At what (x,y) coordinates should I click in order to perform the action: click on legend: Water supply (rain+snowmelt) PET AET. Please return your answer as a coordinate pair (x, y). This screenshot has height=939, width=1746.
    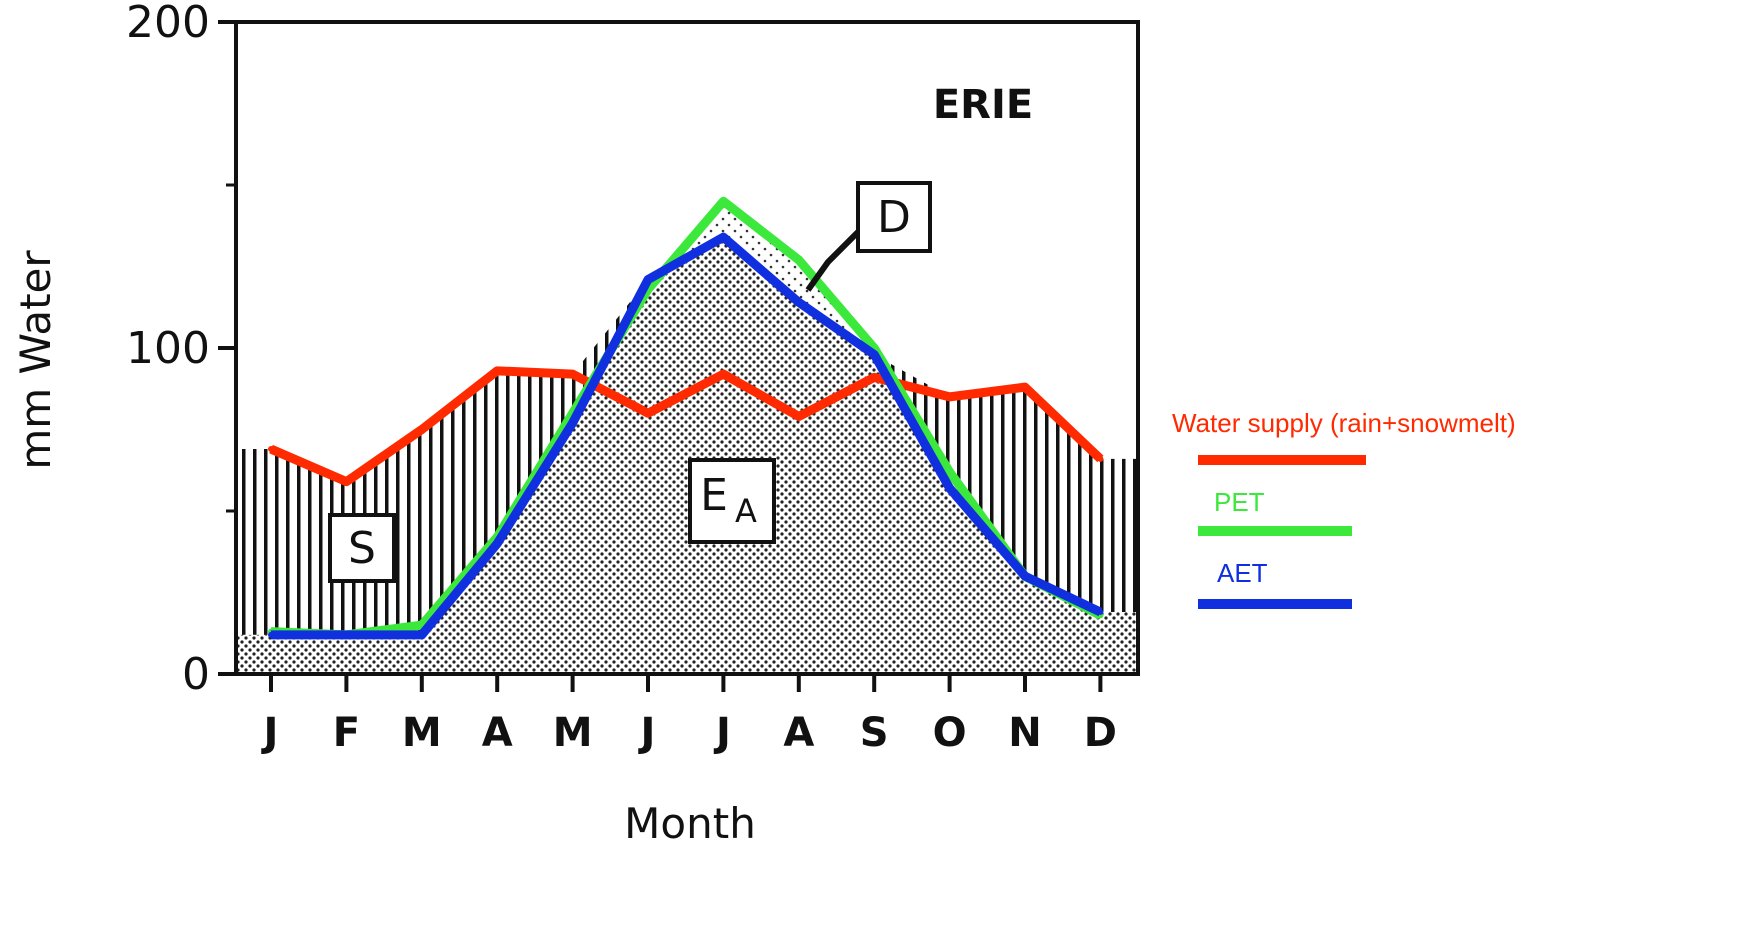
    Looking at the image, I should click on (1344, 508).